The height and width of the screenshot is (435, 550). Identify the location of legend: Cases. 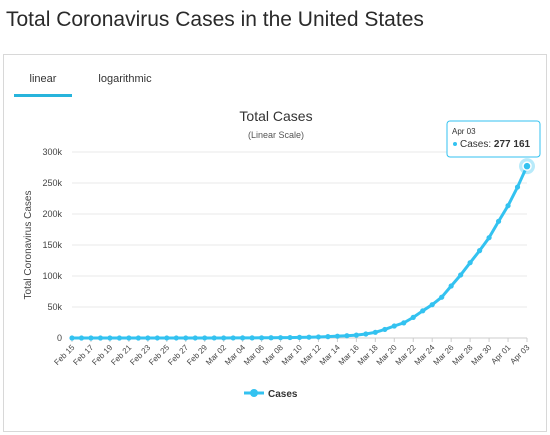
(271, 394).